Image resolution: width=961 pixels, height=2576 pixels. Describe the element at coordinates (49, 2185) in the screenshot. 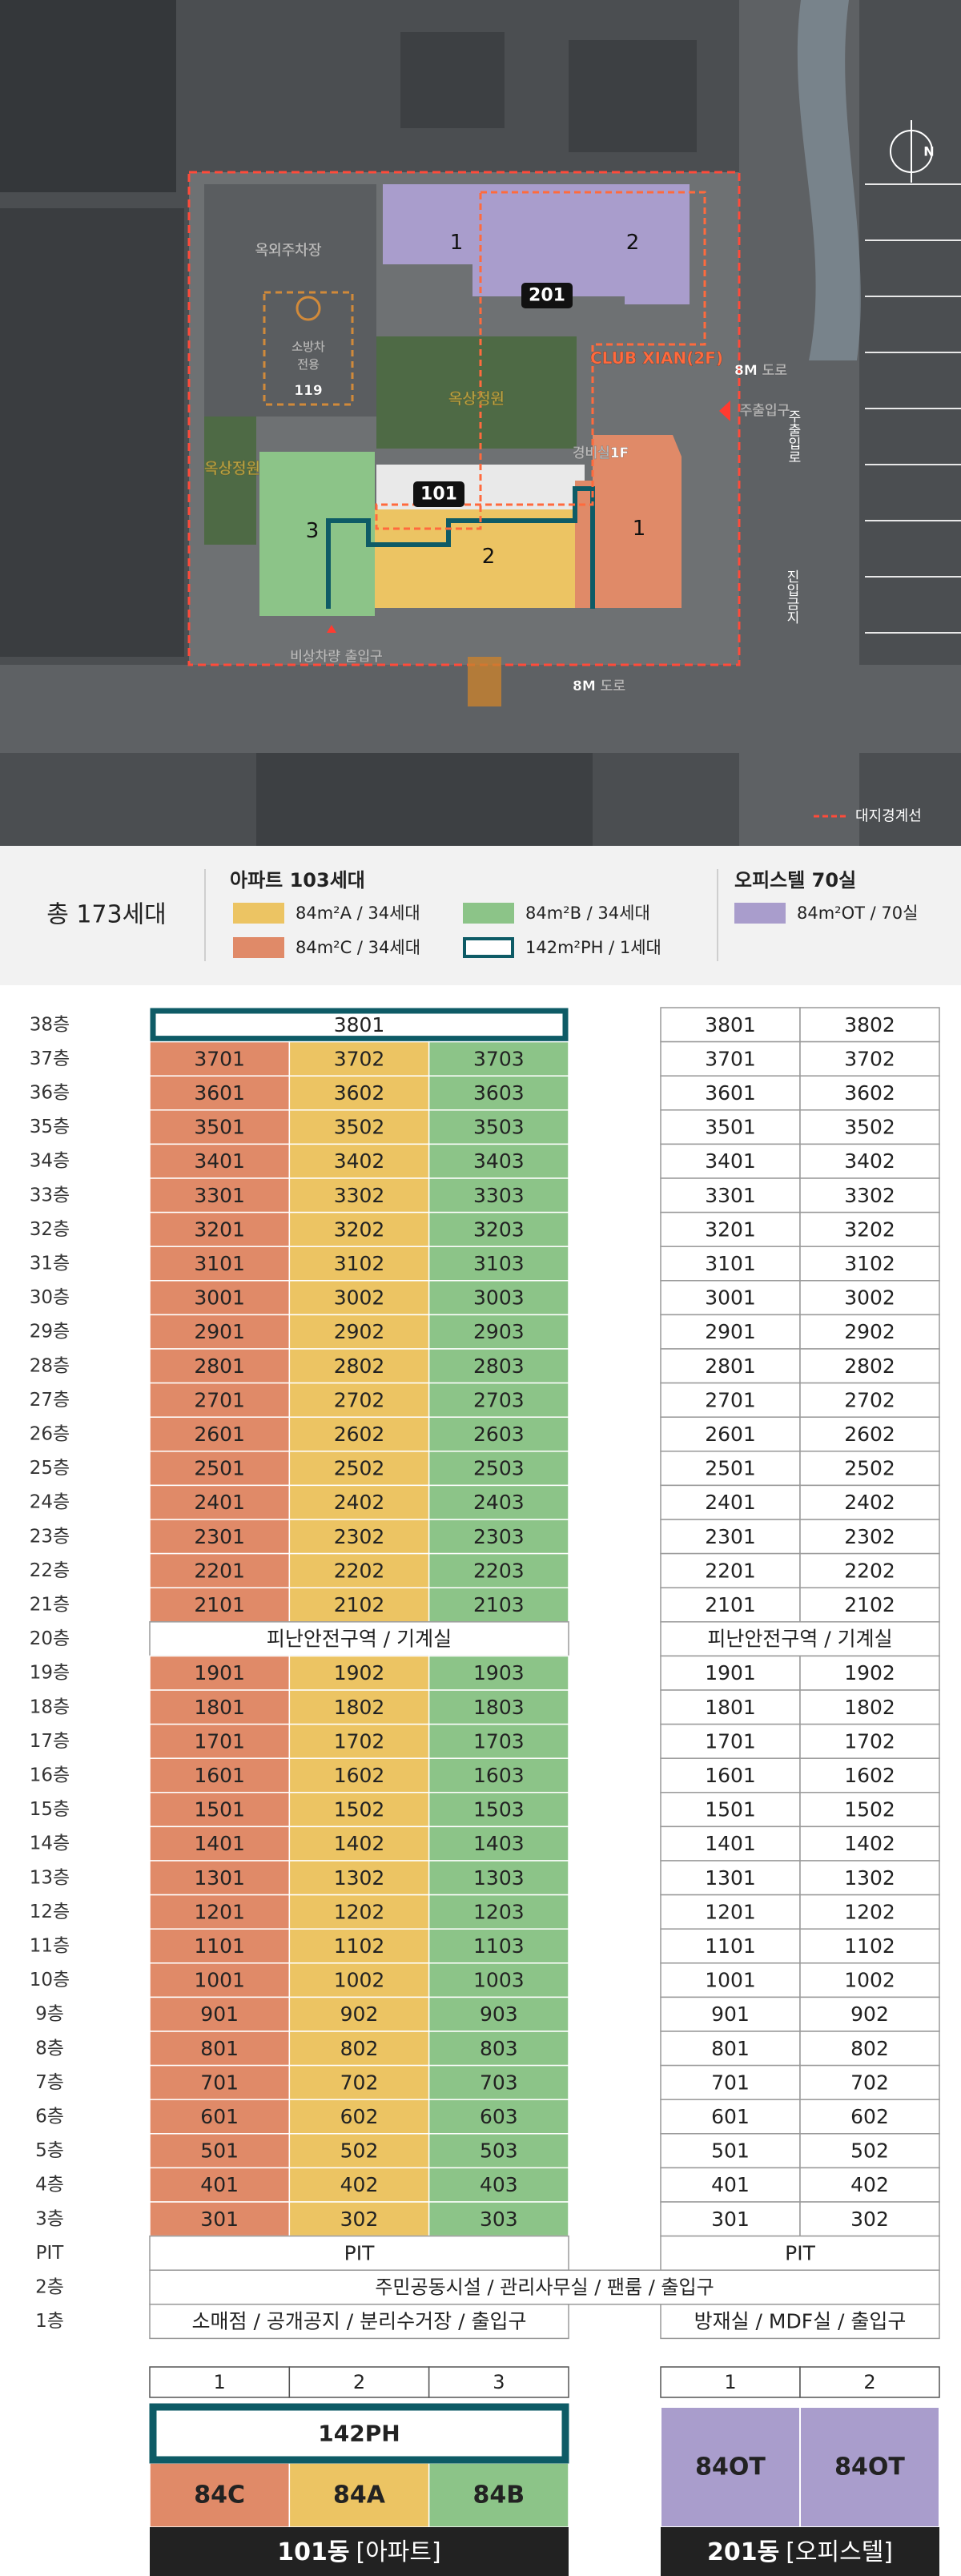

I see `floor-label: 4층` at that location.